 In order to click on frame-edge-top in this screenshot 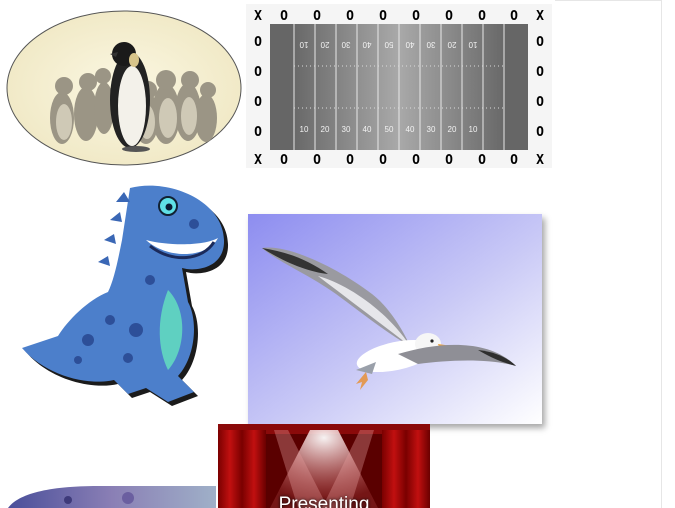, I will do `click(608, 0)`.